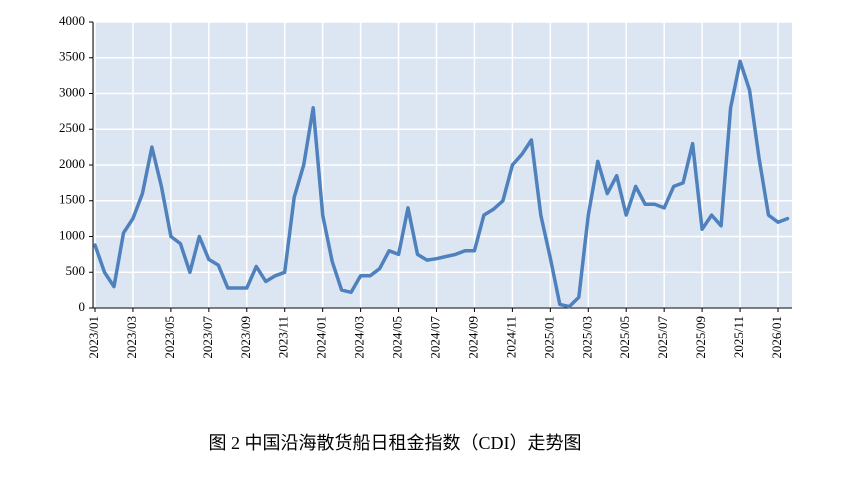 This screenshot has height=483, width=841. Describe the element at coordinates (72, 91) in the screenshot. I see `y-tick-label: 3000` at that location.